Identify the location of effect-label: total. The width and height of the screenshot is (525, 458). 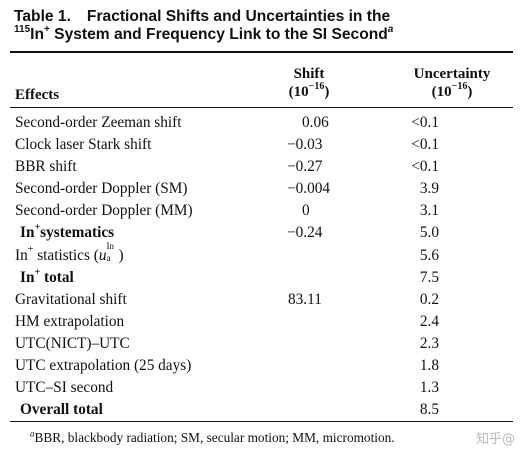
(57, 277).